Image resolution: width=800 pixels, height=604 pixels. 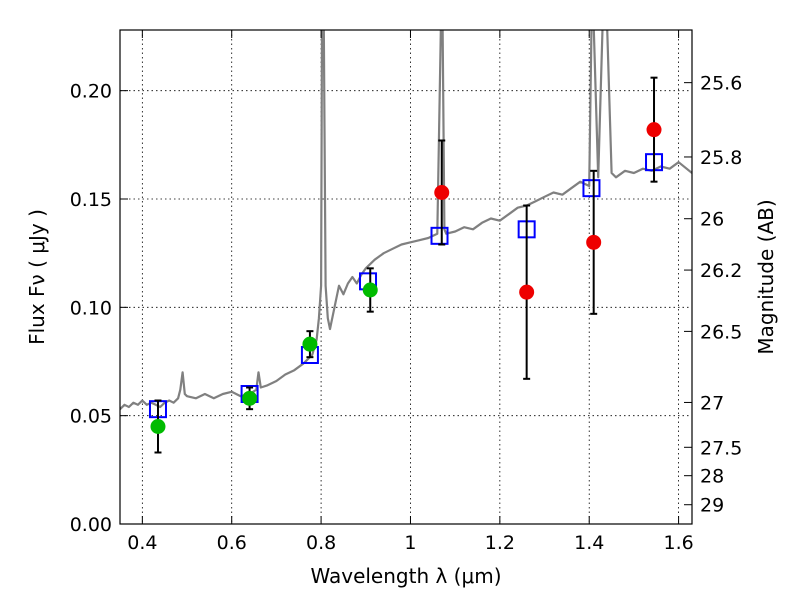 What do you see at coordinates (721, 332) in the screenshot?
I see `mag-tick-label: 26.5` at bounding box center [721, 332].